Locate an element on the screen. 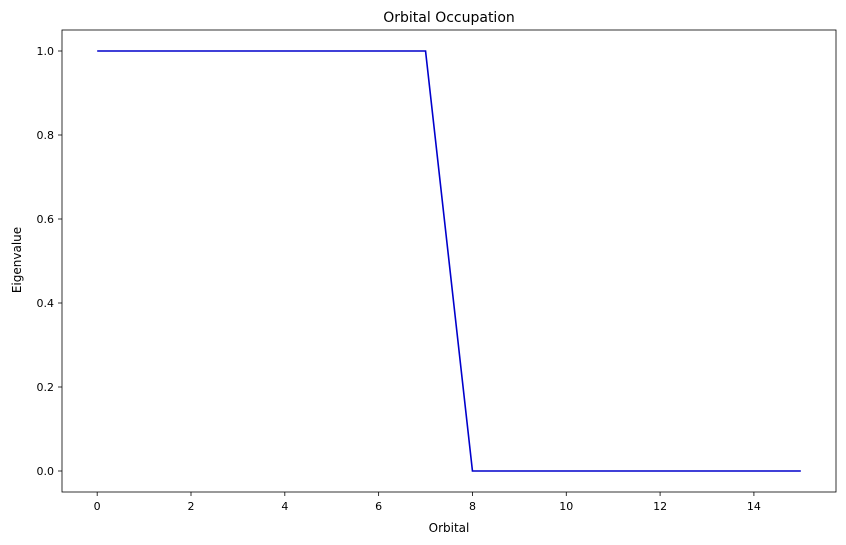  x-tick-label: 6 is located at coordinates (378, 506).